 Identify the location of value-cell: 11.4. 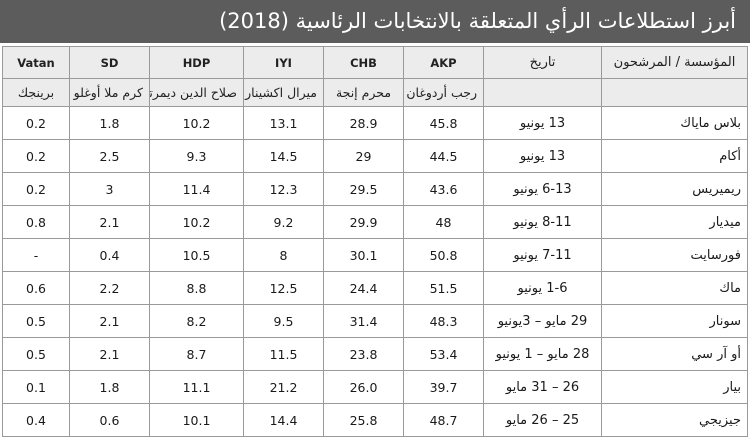
(196, 189).